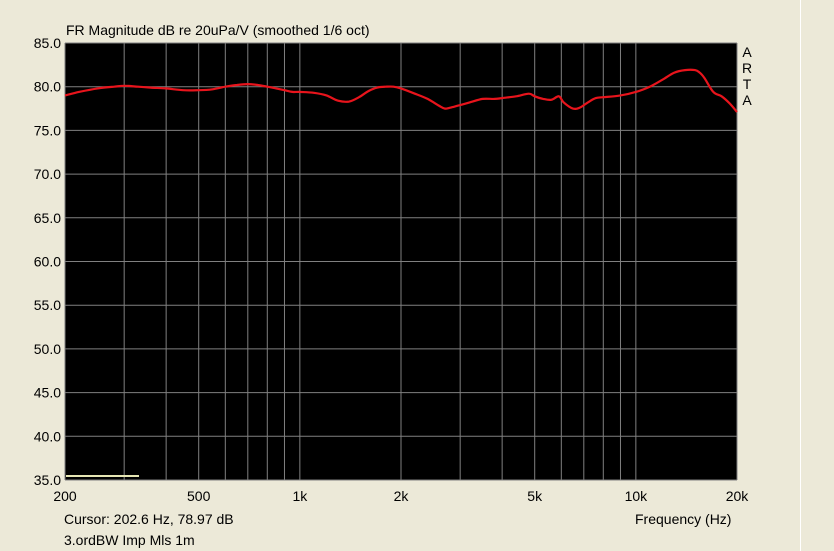 Image resolution: width=834 pixels, height=551 pixels. Describe the element at coordinates (65, 496) in the screenshot. I see `x-tick-label: 200` at that location.